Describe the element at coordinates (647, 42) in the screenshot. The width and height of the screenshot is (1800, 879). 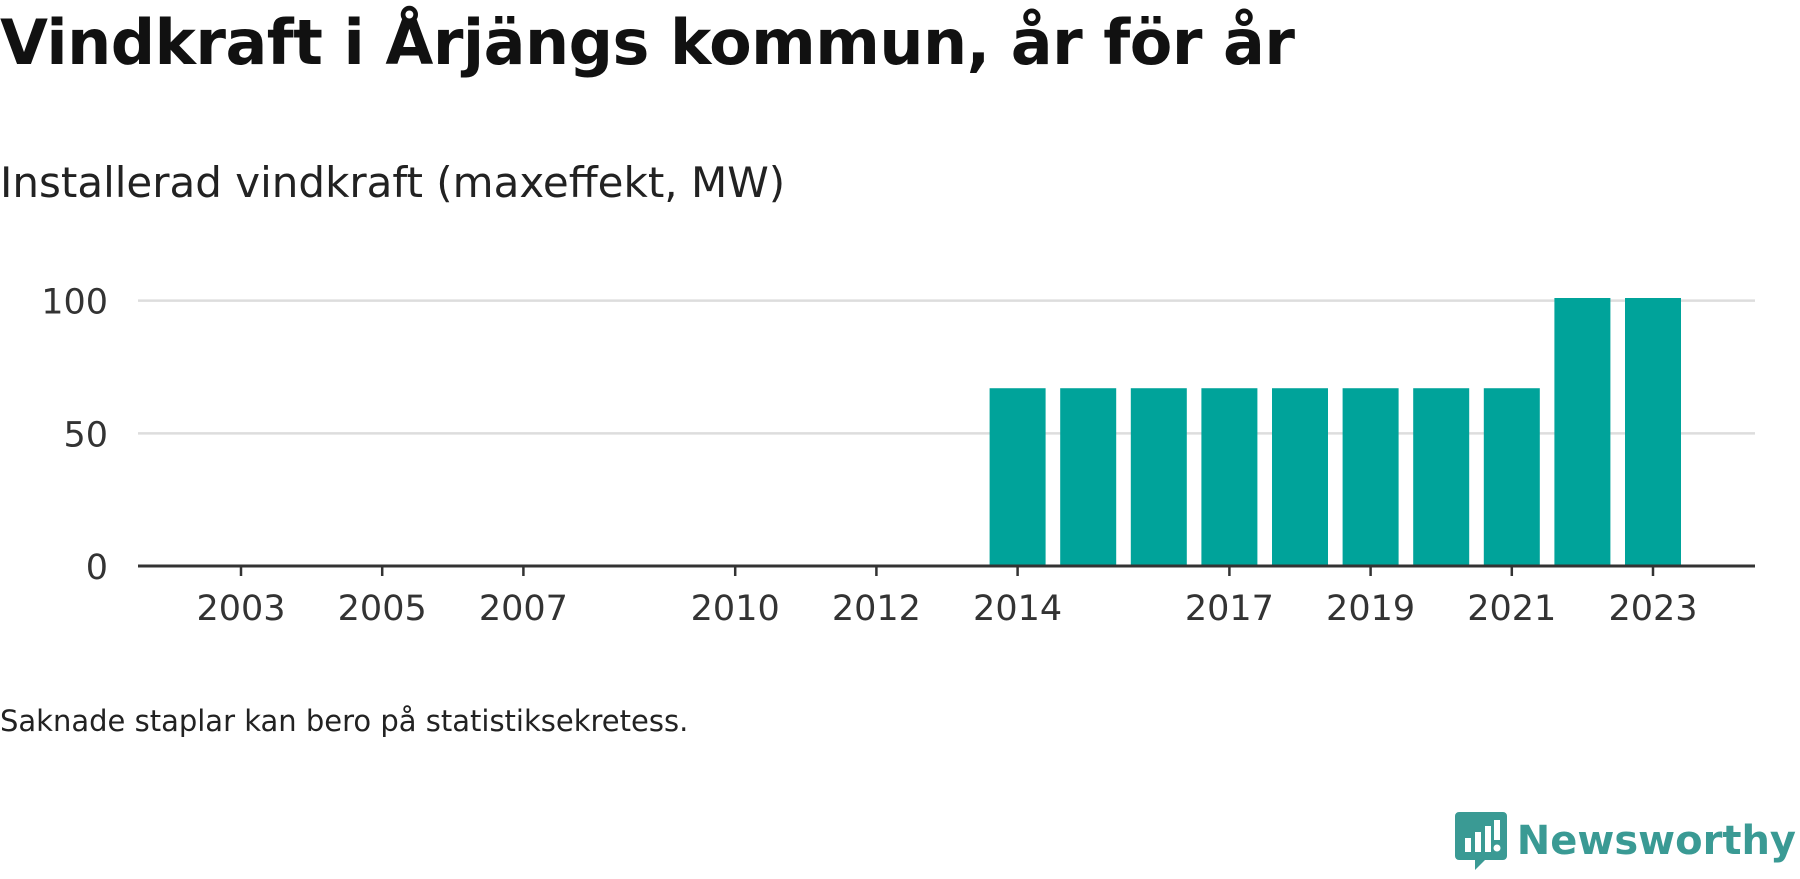
I see `chart-title: Vindkraft i Årjängs kommun, år för år` at that location.